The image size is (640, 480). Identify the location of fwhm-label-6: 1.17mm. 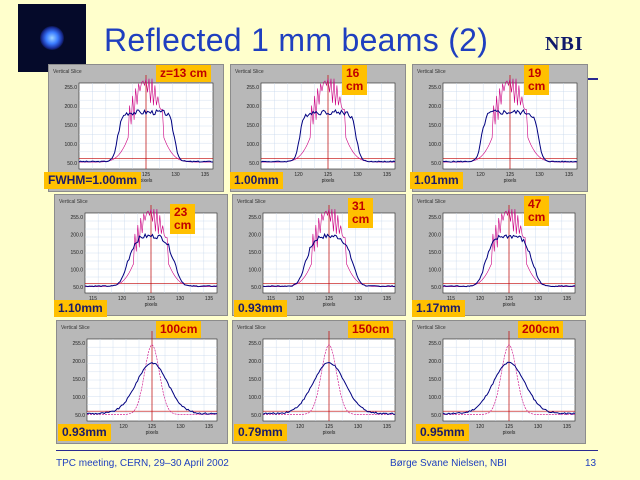
(438, 308).